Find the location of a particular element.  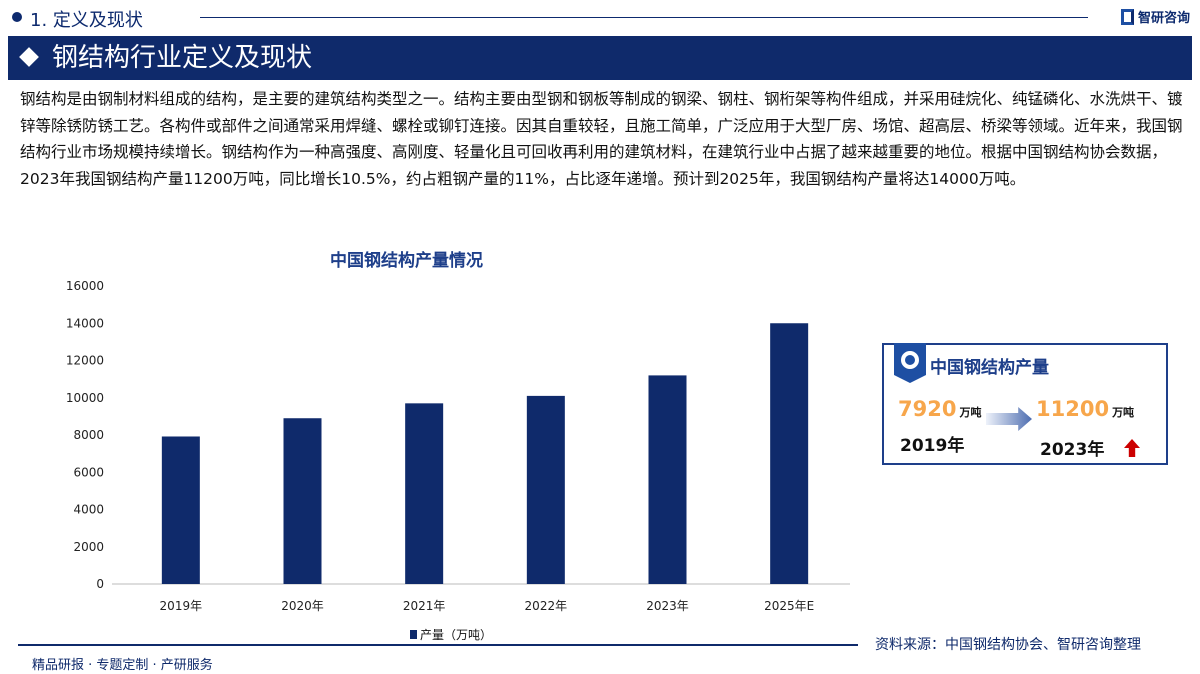

from-value-row: 7920 万吨 is located at coordinates (939, 409).